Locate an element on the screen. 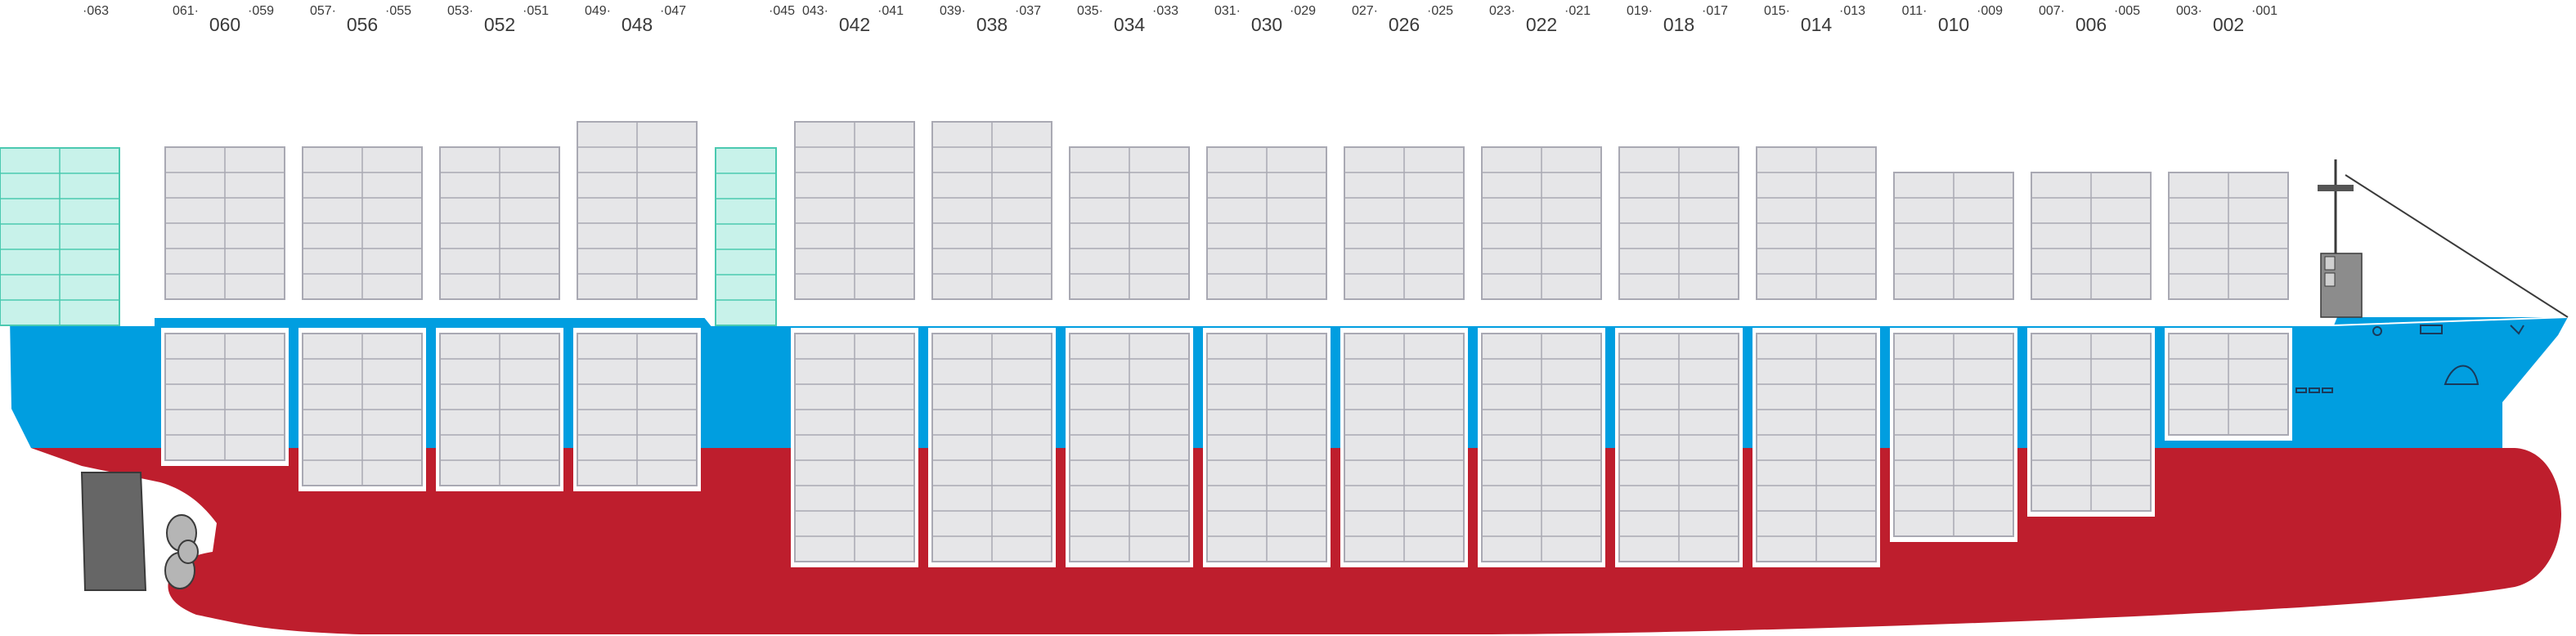 Image resolution: width=2576 pixels, height=636 pixels. bay-label-main: 038 is located at coordinates (992, 24).